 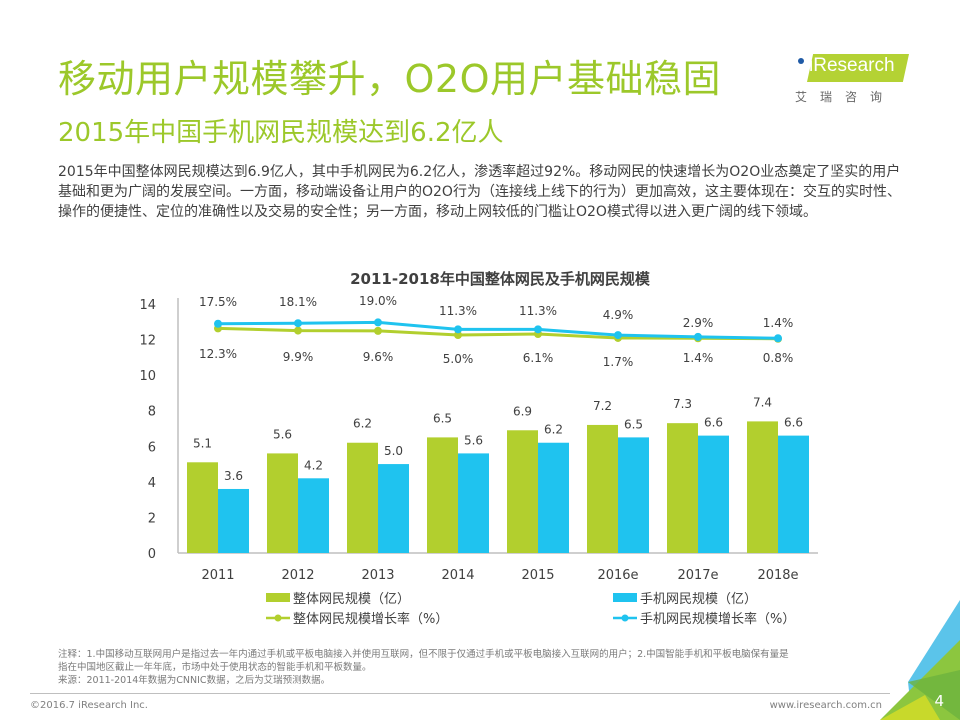 What do you see at coordinates (500, 279) in the screenshot?
I see `chart-title: 2011-2018年中国整体网民及手机网民规模` at bounding box center [500, 279].